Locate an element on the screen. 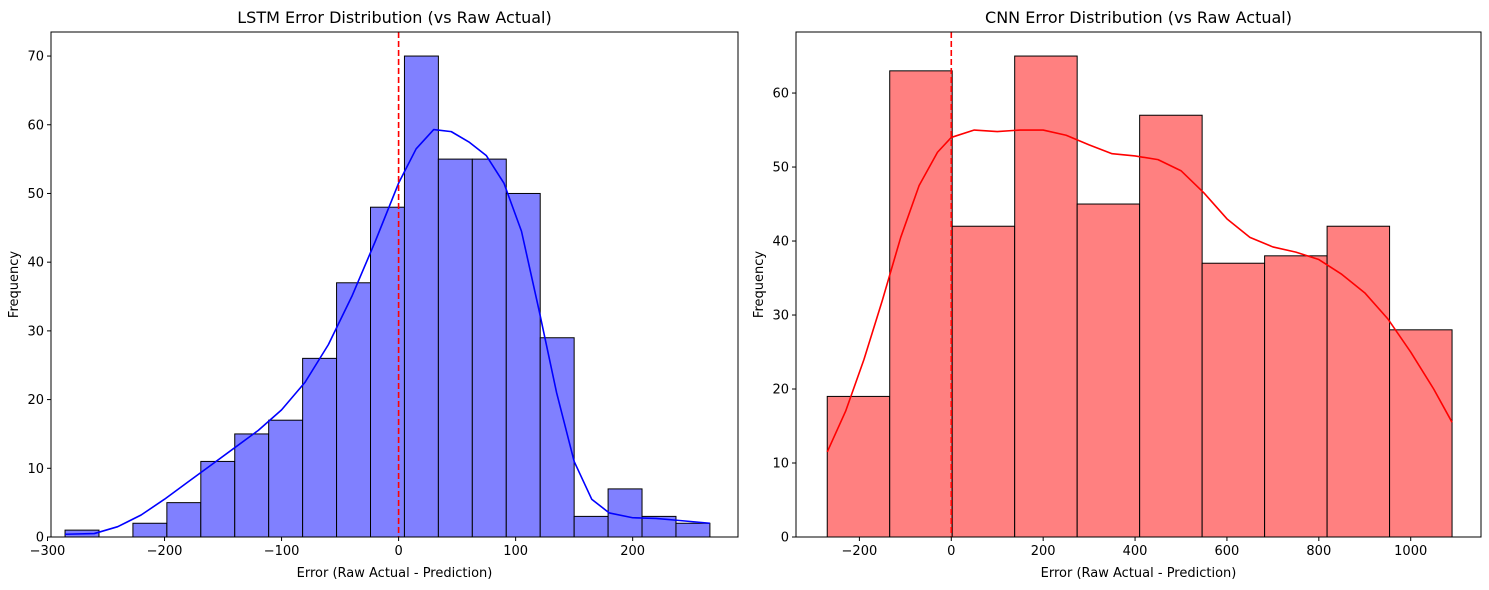 The width and height of the screenshot is (1489, 590). x-tick-label: 400 is located at coordinates (1135, 551).